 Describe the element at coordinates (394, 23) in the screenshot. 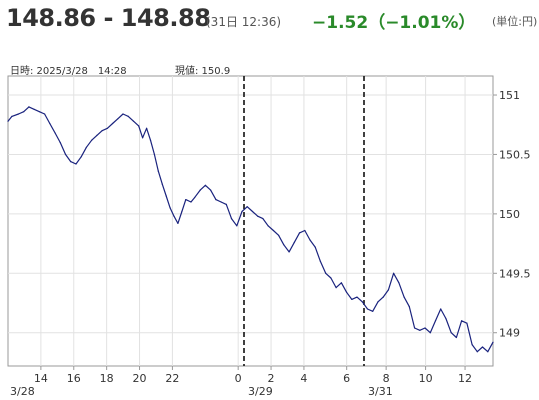

I see `price-change: −1.52（−1.01%）` at that location.